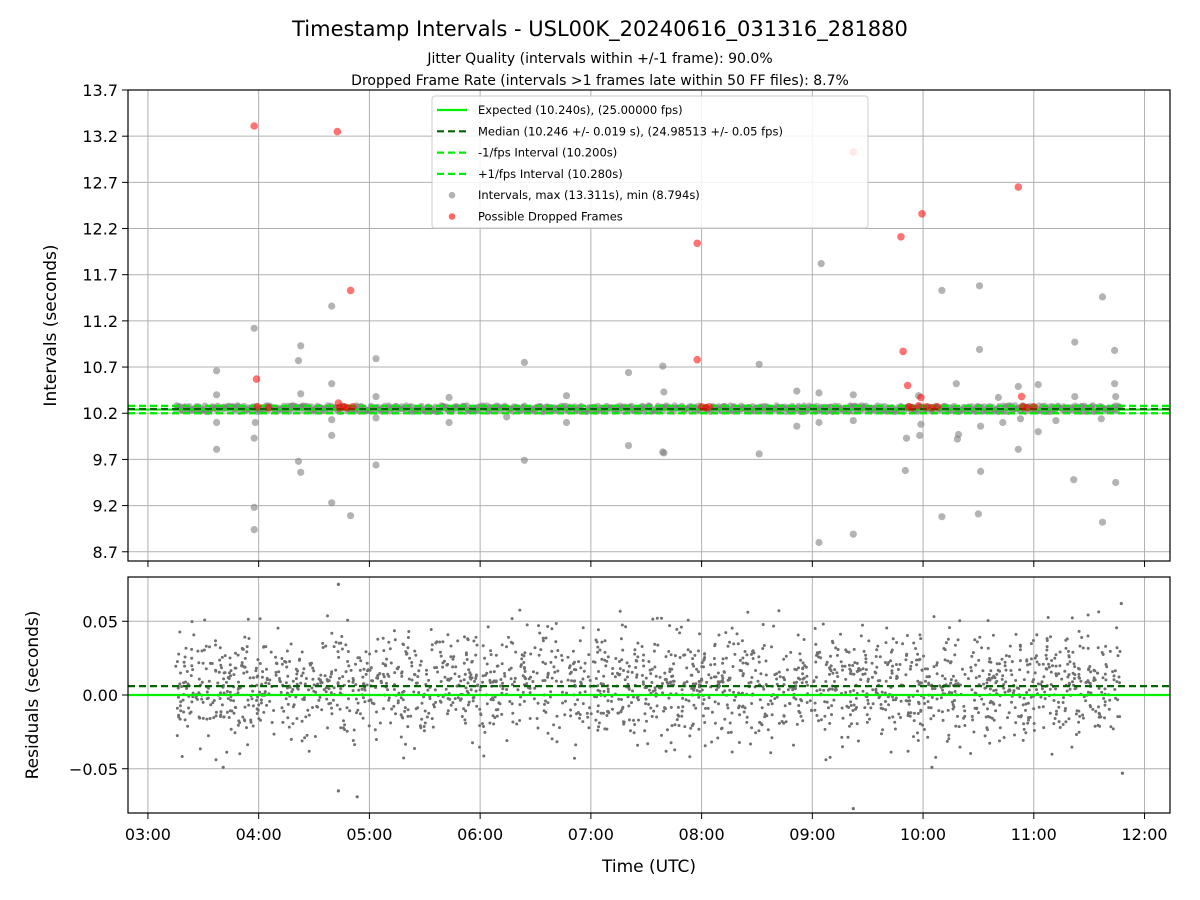 Image resolution: width=1200 pixels, height=900 pixels. I want to click on x-tick-label: 09:00, so click(812, 834).